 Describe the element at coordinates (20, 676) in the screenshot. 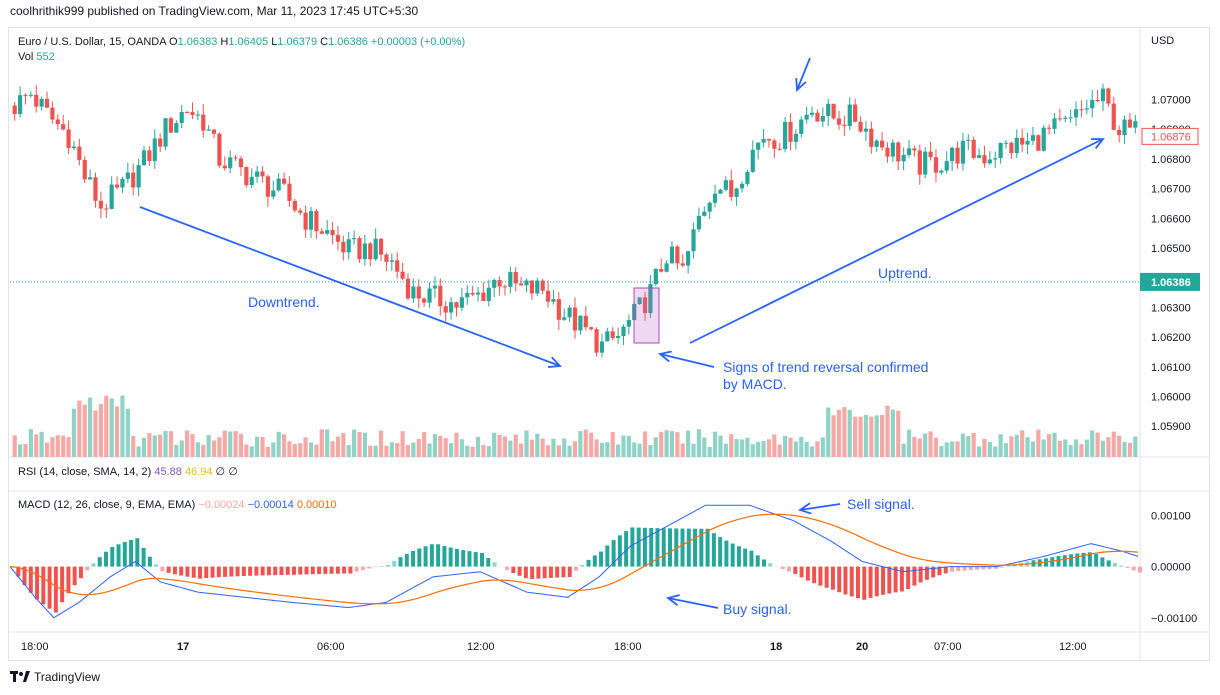

I see `tradingview-logo-icon` at that location.